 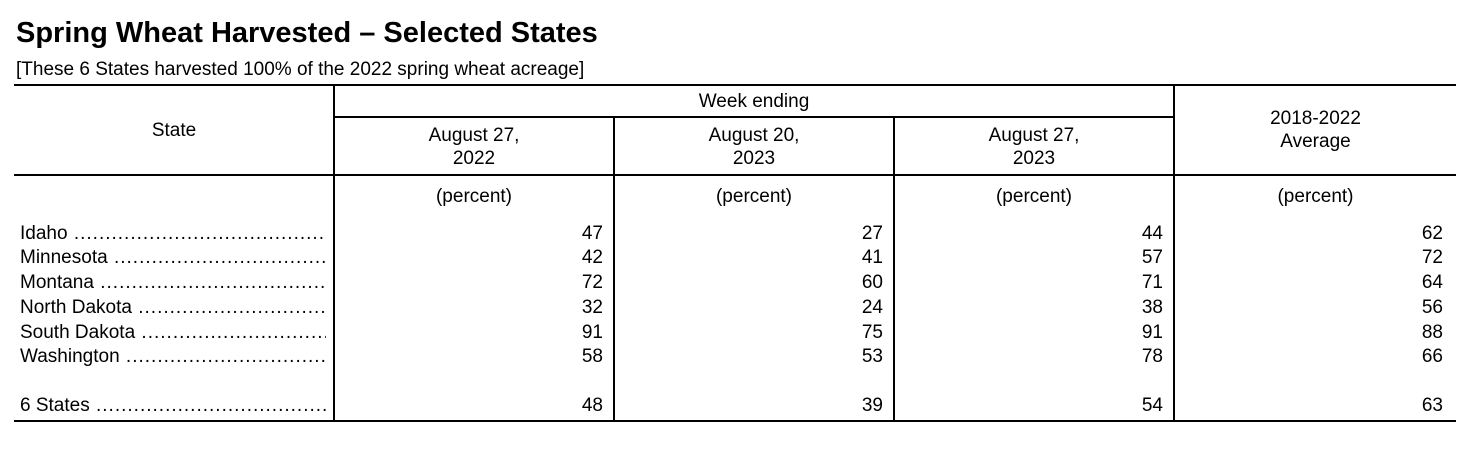 What do you see at coordinates (173, 283) in the screenshot?
I see `state-name: Montana` at bounding box center [173, 283].